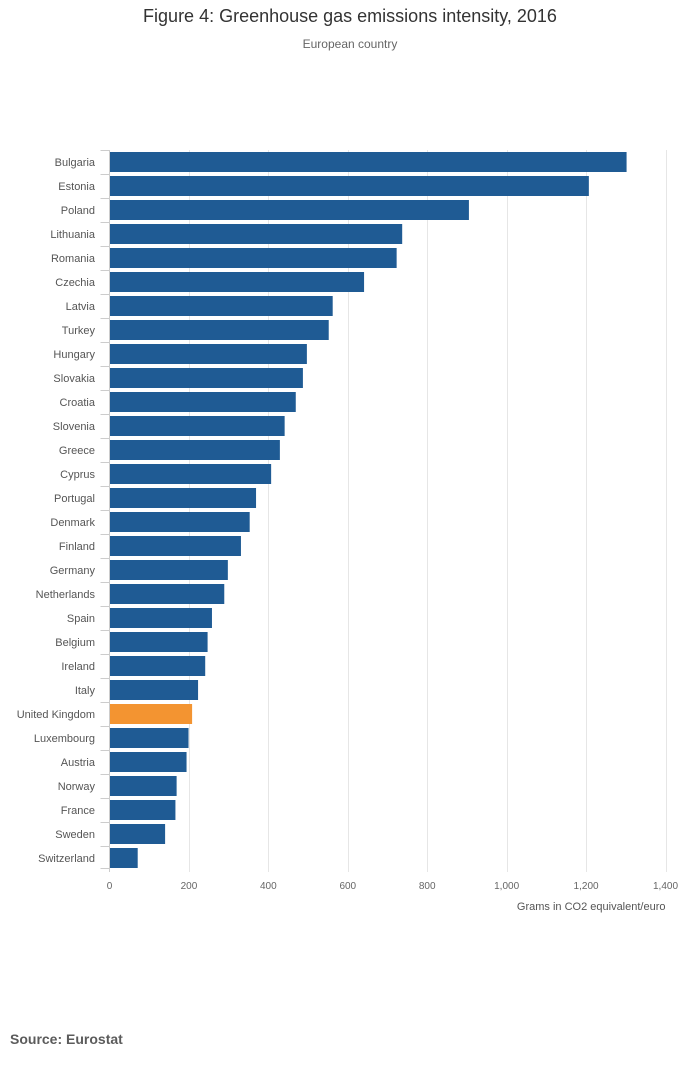 The width and height of the screenshot is (700, 1067). What do you see at coordinates (66, 1039) in the screenshot?
I see `source-note: Source: Eurostat` at bounding box center [66, 1039].